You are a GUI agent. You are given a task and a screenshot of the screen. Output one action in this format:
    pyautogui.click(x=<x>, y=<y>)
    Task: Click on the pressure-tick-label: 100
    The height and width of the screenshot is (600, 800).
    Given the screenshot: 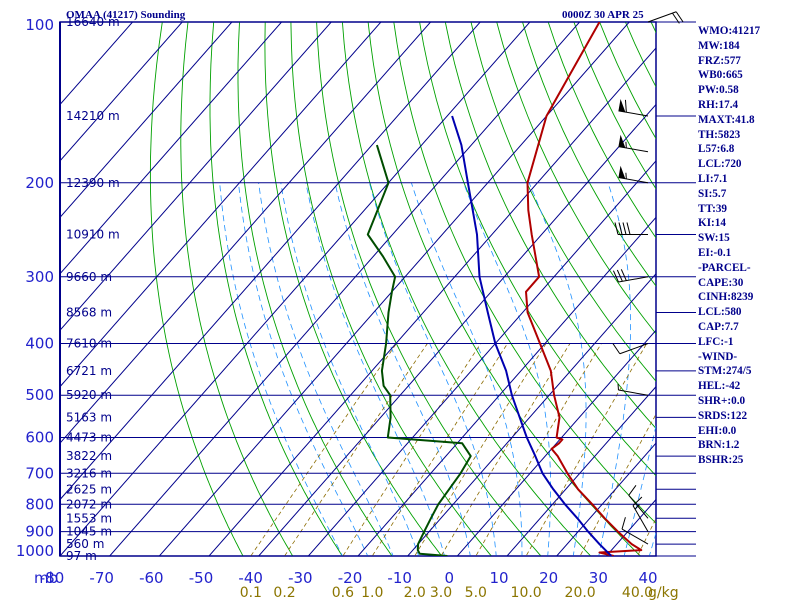 What is the action you would take?
    pyautogui.click(x=39, y=25)
    